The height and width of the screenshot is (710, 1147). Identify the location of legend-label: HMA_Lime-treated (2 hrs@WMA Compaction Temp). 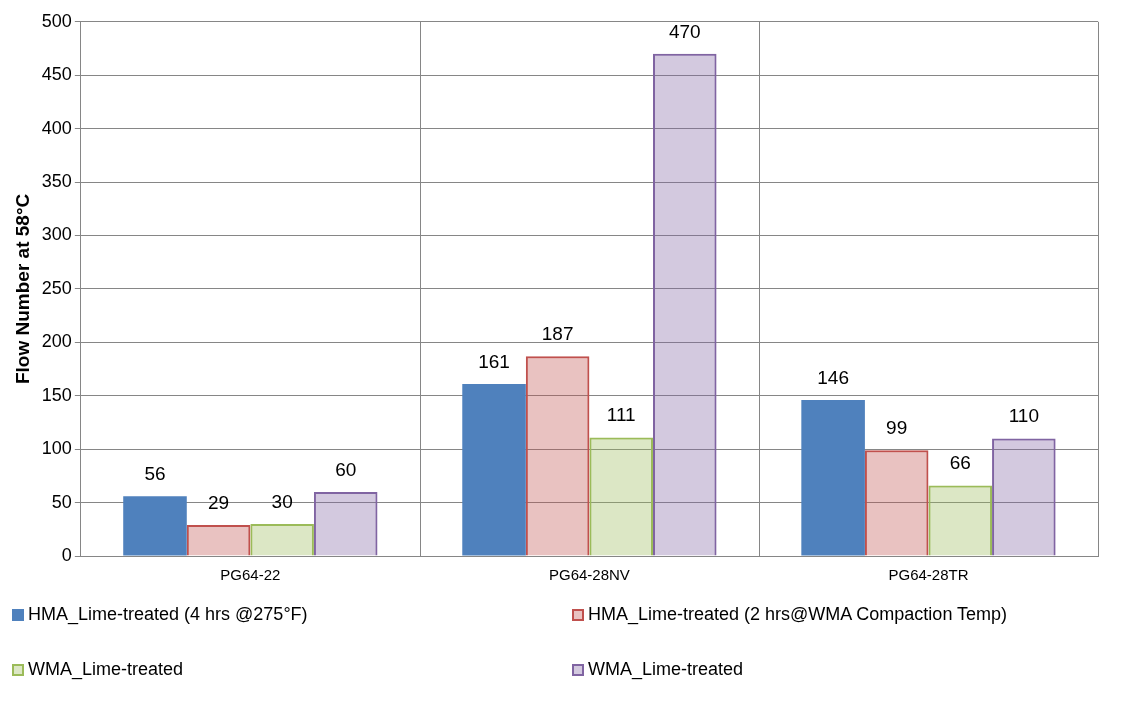
(798, 614).